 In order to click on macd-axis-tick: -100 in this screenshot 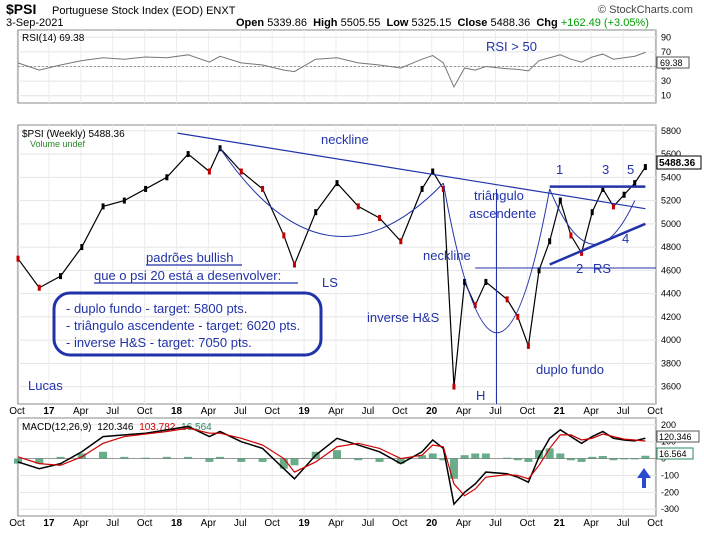, I will do `click(670, 475)`.